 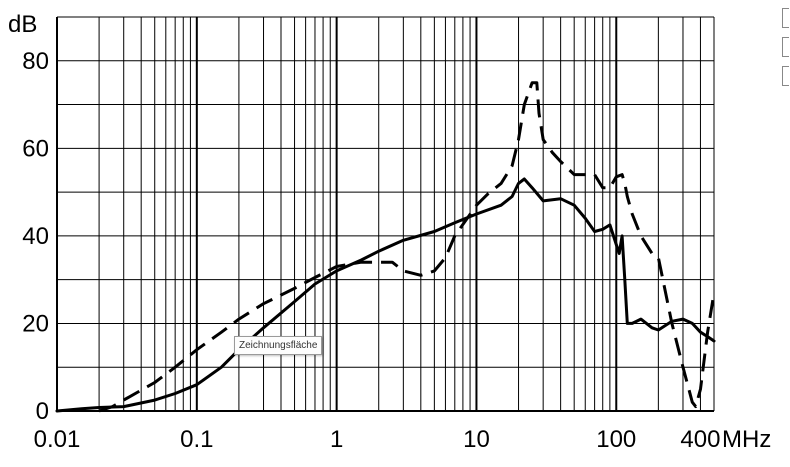 What do you see at coordinates (196, 439) in the screenshot?
I see `x-tick-label: 0.1` at bounding box center [196, 439].